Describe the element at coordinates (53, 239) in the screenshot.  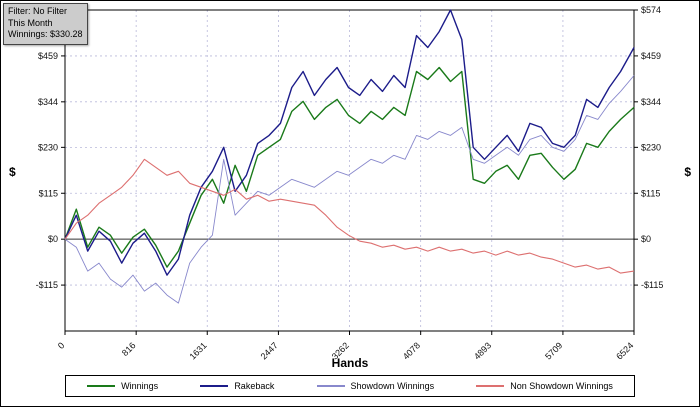
I see `y-tick-label-left: $0` at that location.